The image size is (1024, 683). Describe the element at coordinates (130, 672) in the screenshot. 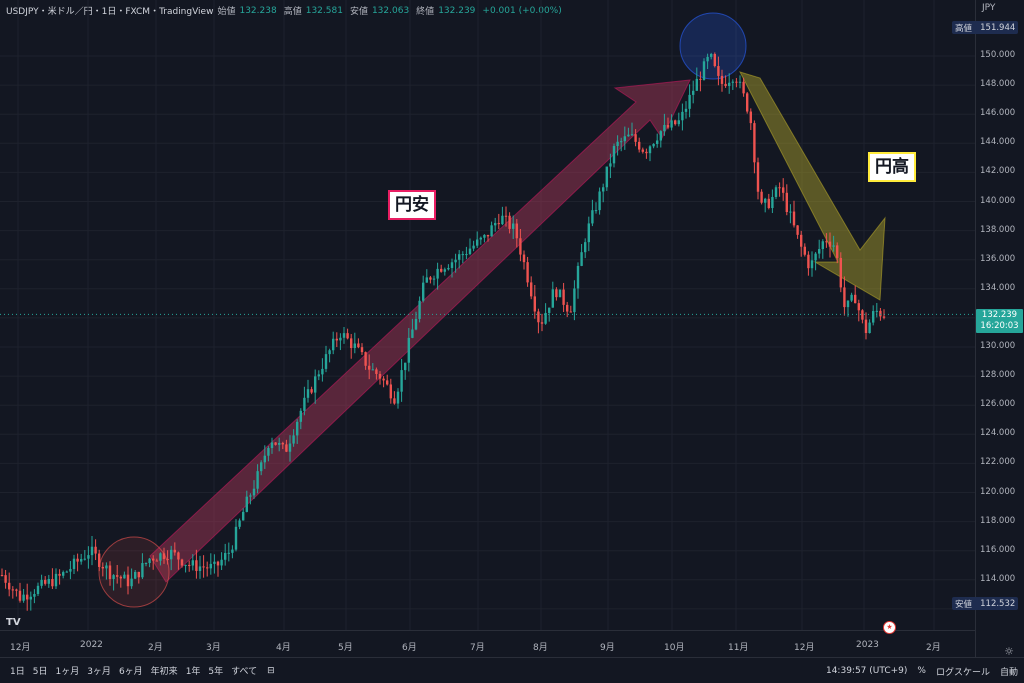

I see `range-button: 6ヶ月` at that location.